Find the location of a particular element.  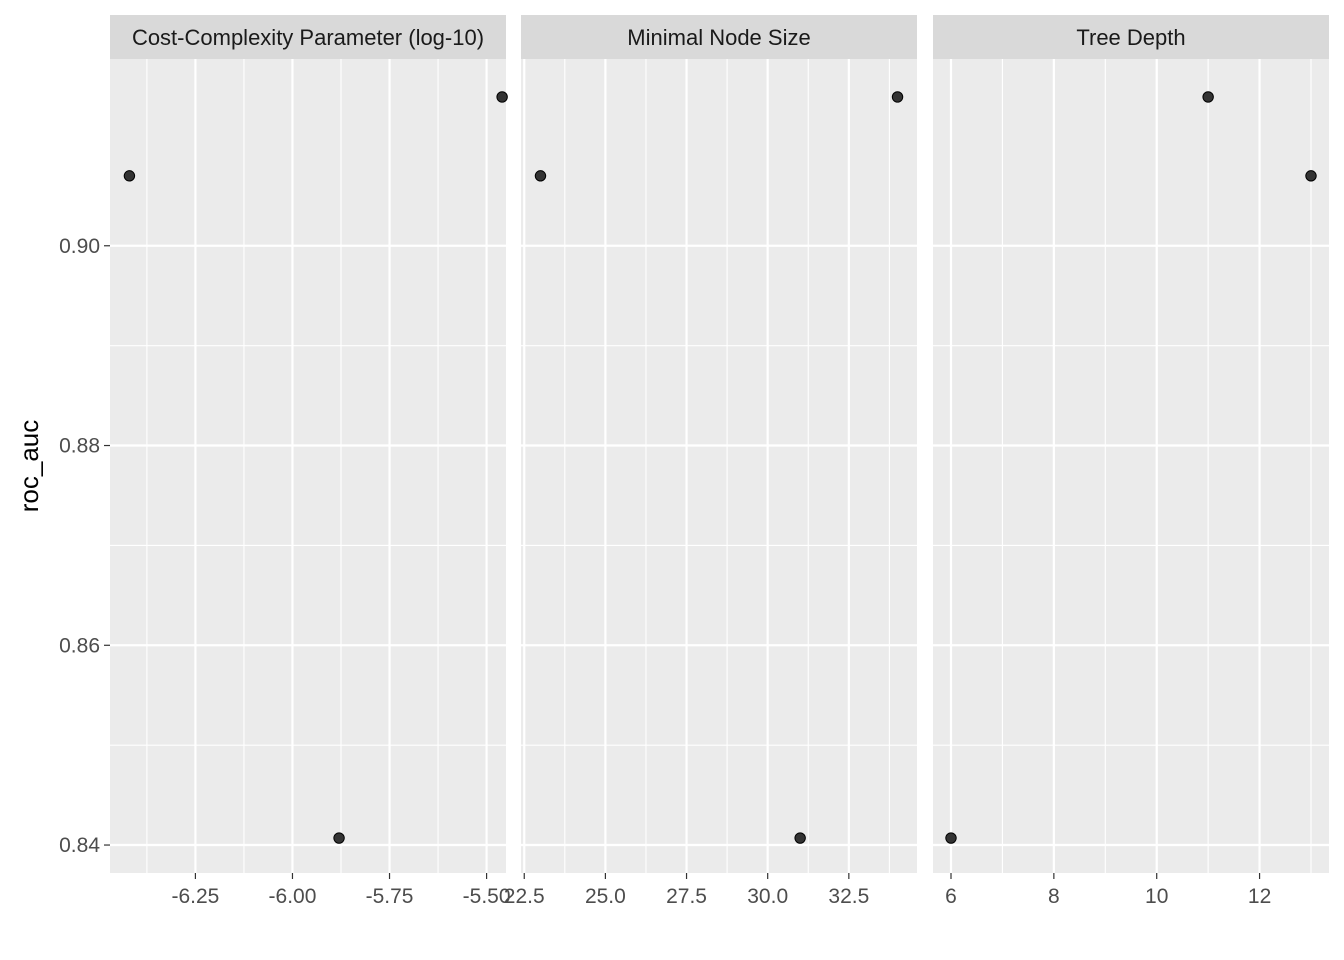

facet-strip-title: Cost-Complexity Parameter (log-10) is located at coordinates (308, 37).